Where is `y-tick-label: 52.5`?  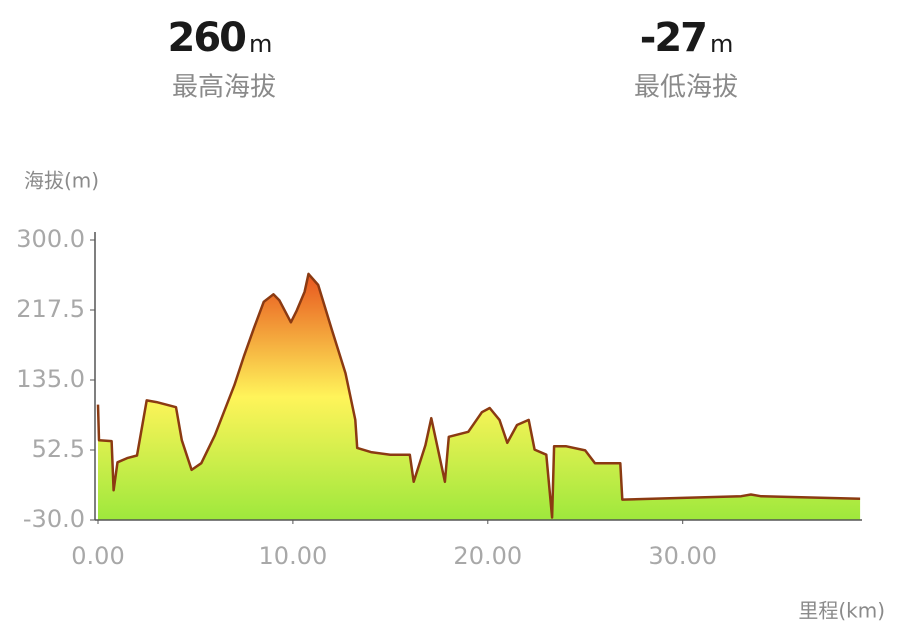
y-tick-label: 52.5 is located at coordinates (58, 449).